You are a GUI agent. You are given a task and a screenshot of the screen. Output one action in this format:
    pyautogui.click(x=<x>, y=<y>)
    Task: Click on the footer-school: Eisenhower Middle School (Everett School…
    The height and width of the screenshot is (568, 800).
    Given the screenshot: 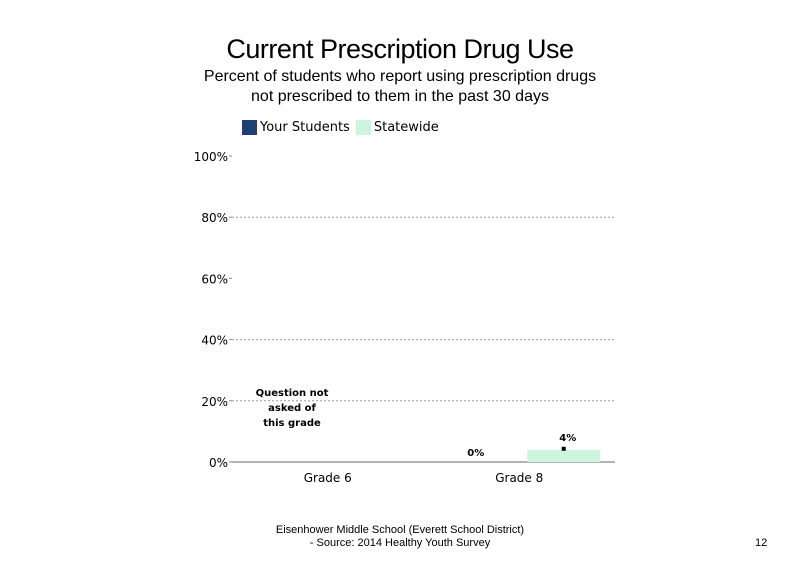 What is the action you would take?
    pyautogui.click(x=400, y=530)
    